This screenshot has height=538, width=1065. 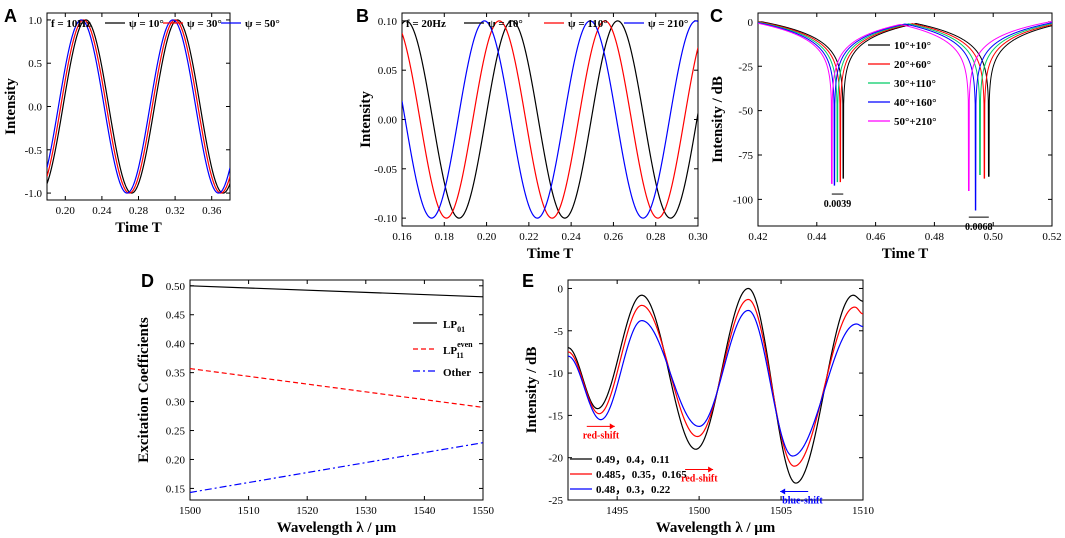 What do you see at coordinates (34, 151) in the screenshot?
I see `y-tick-label: -0.5` at bounding box center [34, 151].